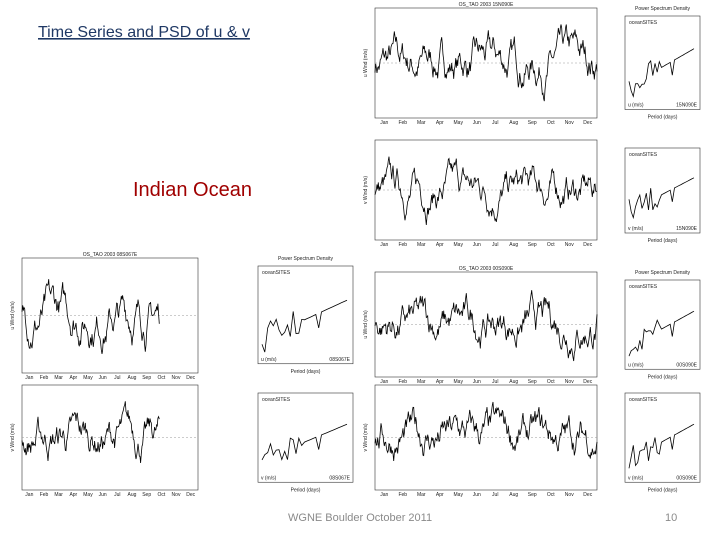 The height and width of the screenshot is (540, 720). What do you see at coordinates (687, 229) in the screenshot?
I see `psd-station: 15N090E` at bounding box center [687, 229].